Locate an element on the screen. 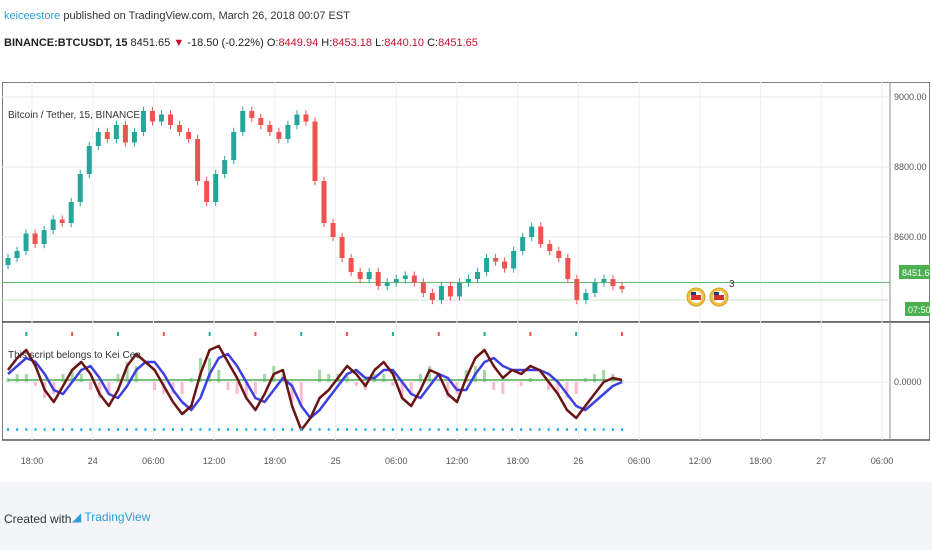 This screenshot has width=932, height=550. event-badge-count: 3 is located at coordinates (732, 284).